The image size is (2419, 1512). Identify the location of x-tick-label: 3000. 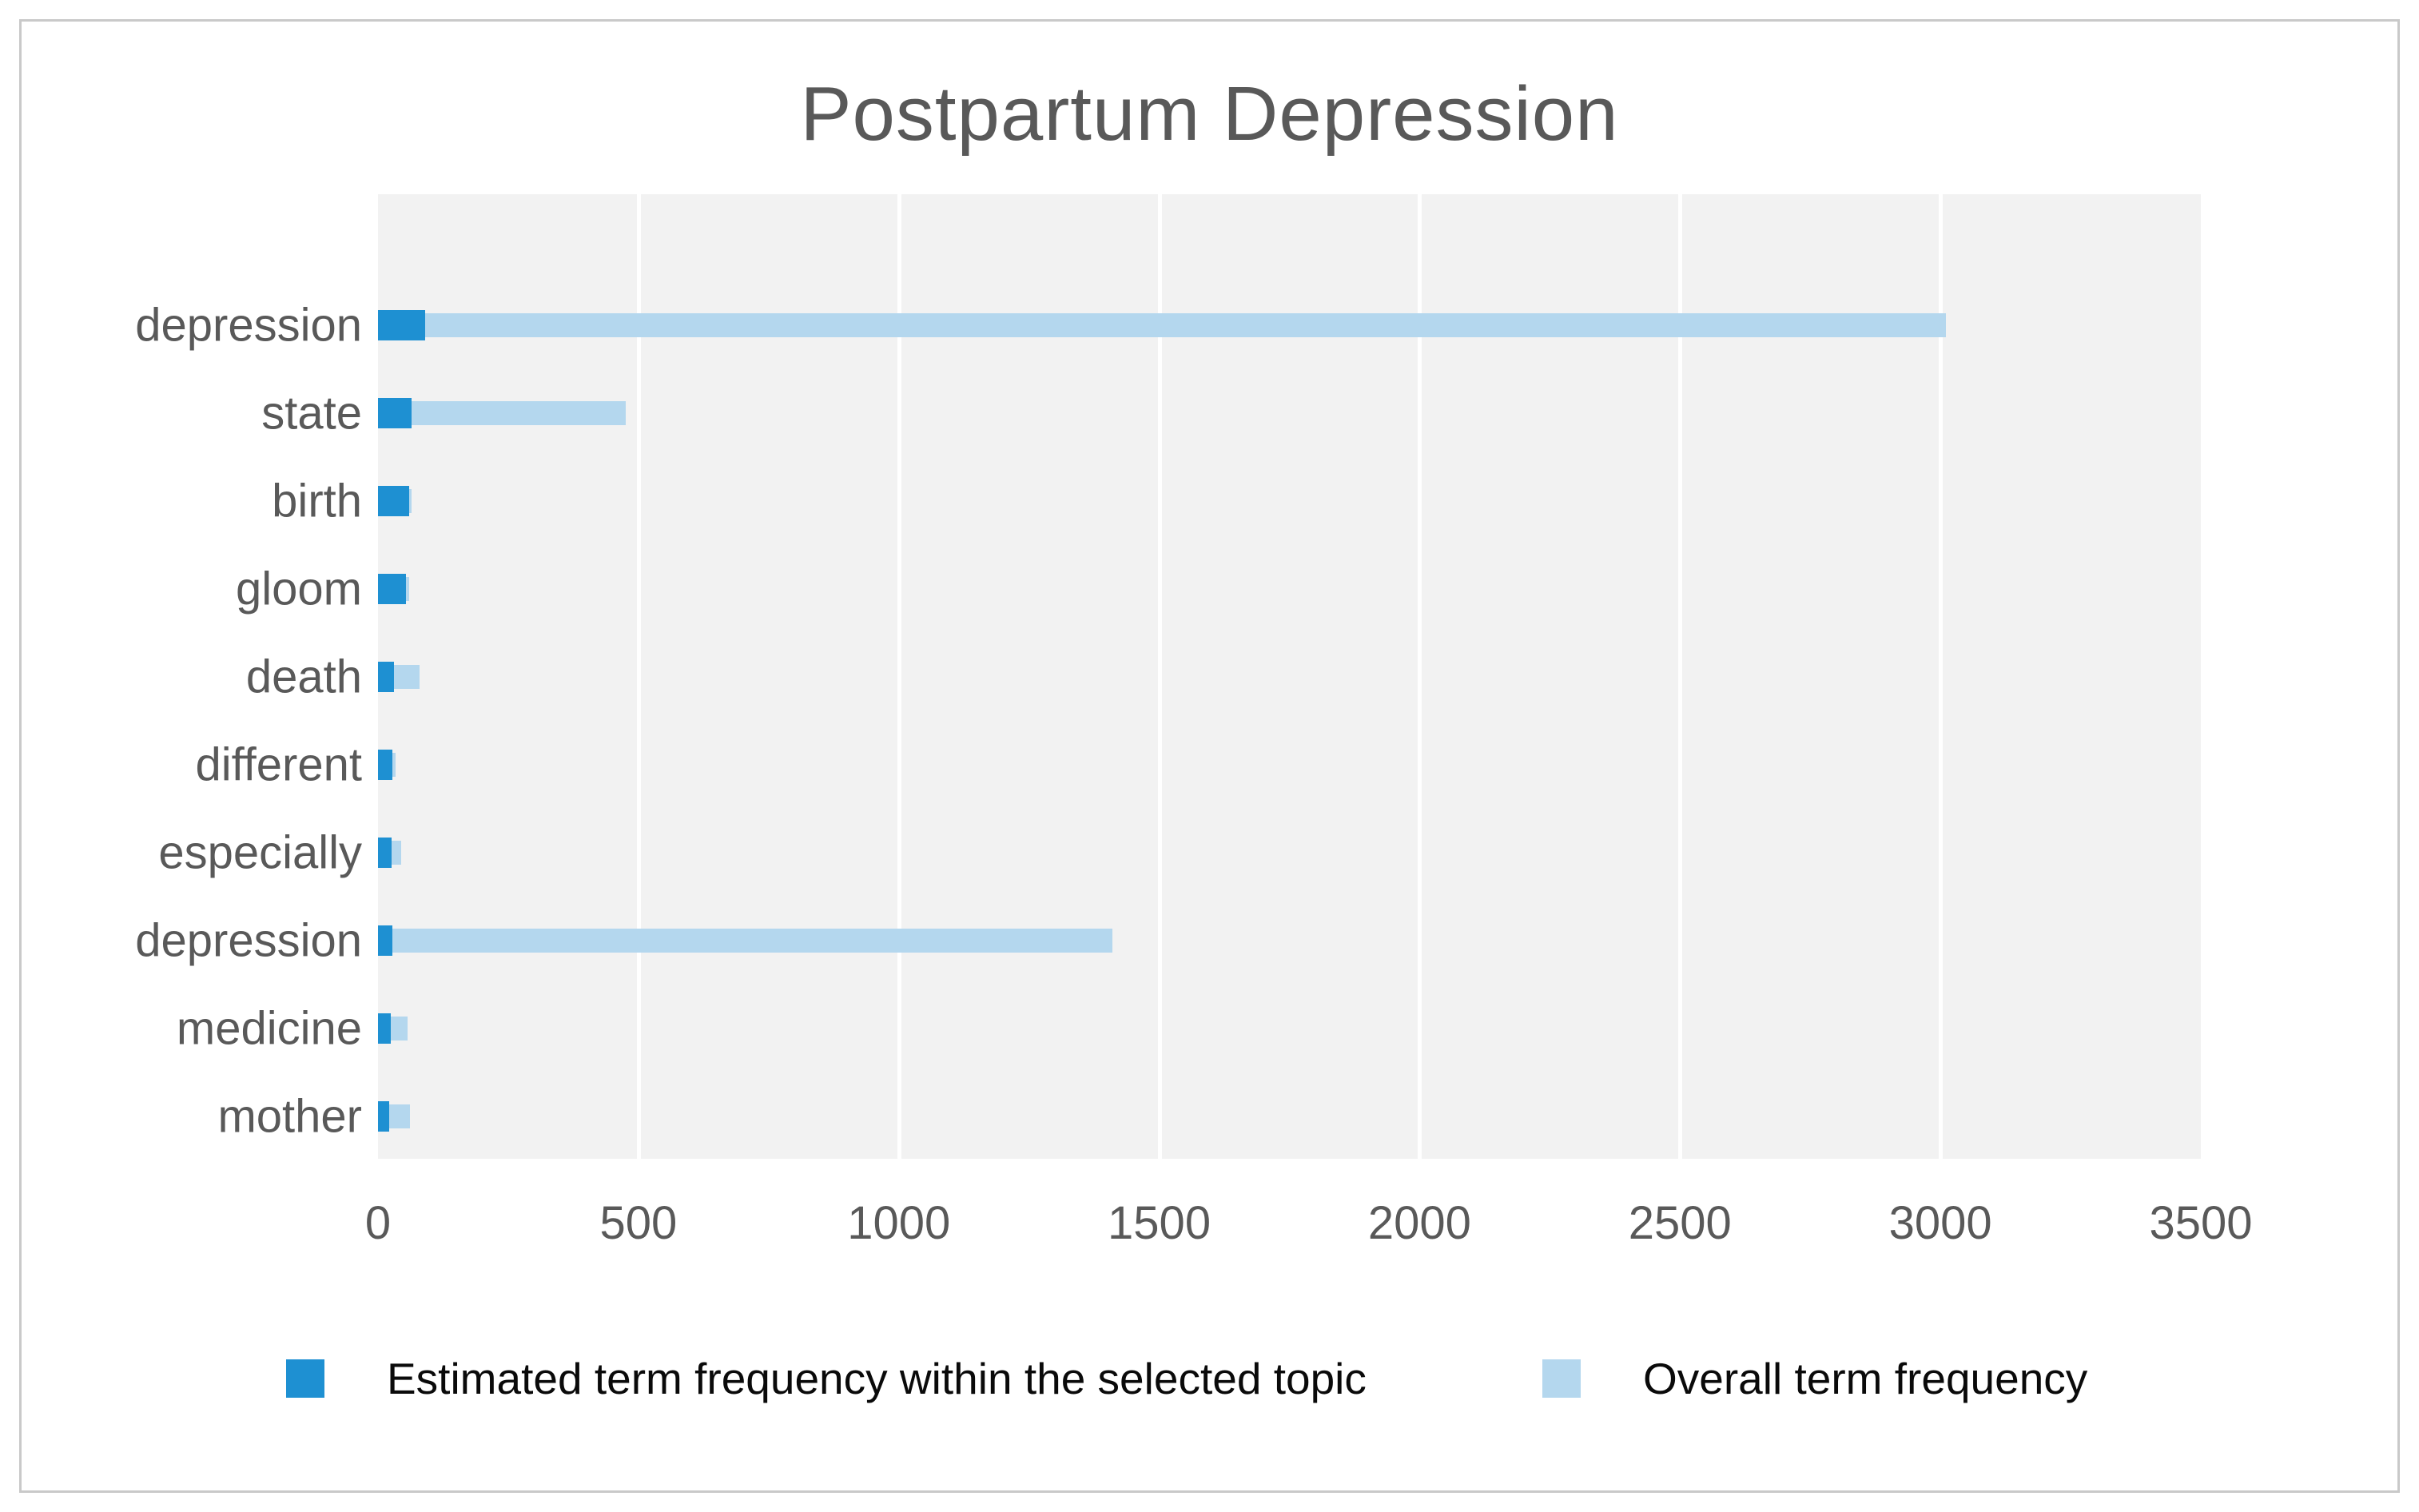
(1940, 1223).